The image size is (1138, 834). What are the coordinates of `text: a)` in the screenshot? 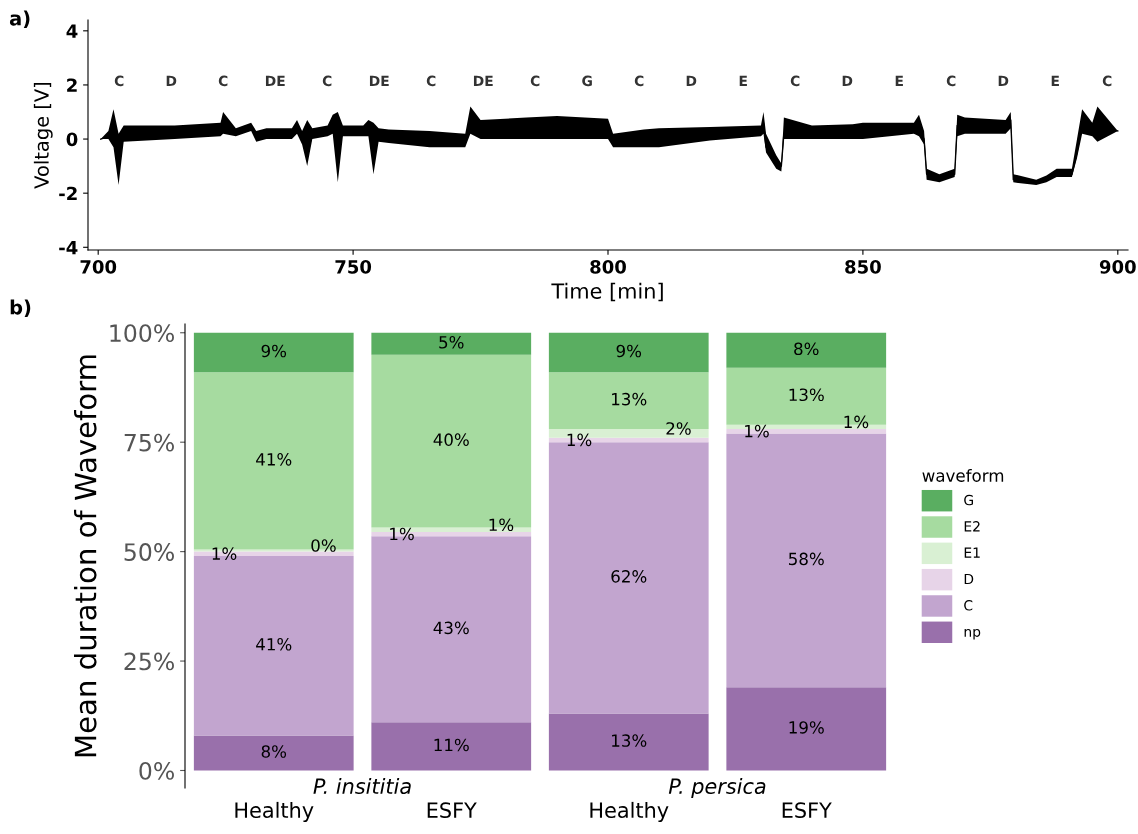 It's located at (19, 19).